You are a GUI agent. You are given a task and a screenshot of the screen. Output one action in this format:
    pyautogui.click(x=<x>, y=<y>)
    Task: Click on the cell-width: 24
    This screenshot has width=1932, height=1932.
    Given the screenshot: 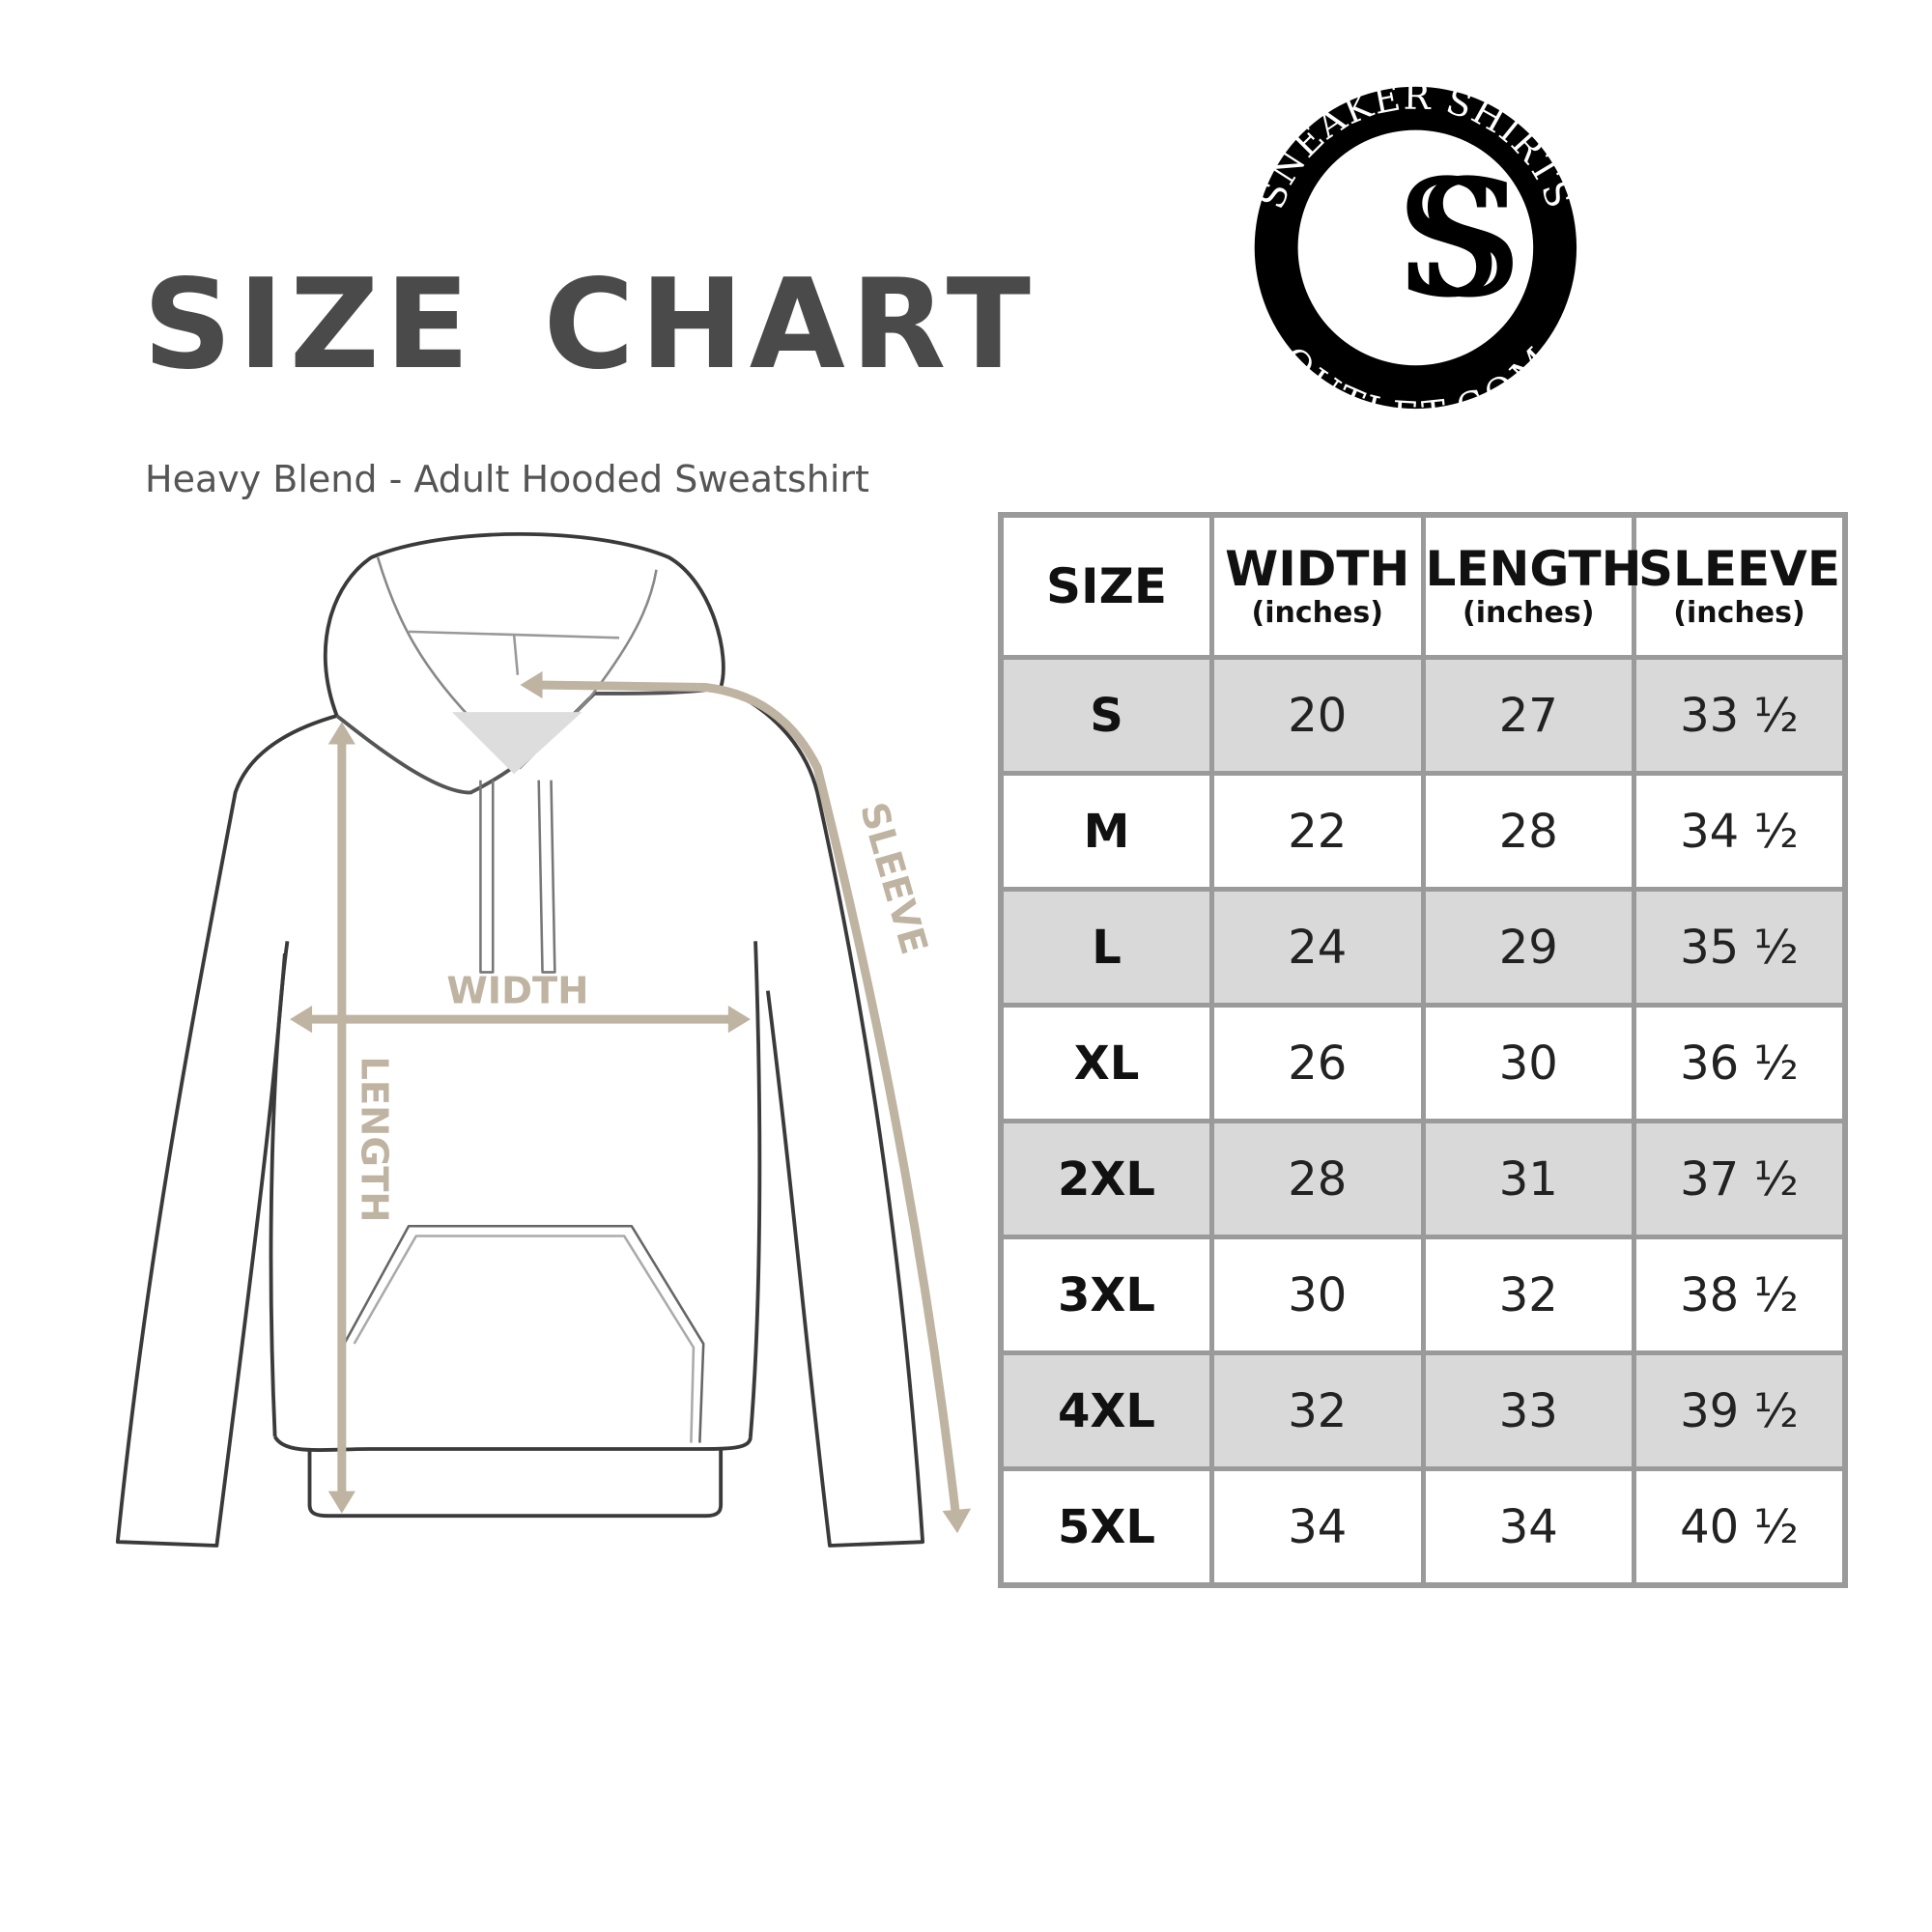 What is the action you would take?
    pyautogui.click(x=1317, y=947)
    